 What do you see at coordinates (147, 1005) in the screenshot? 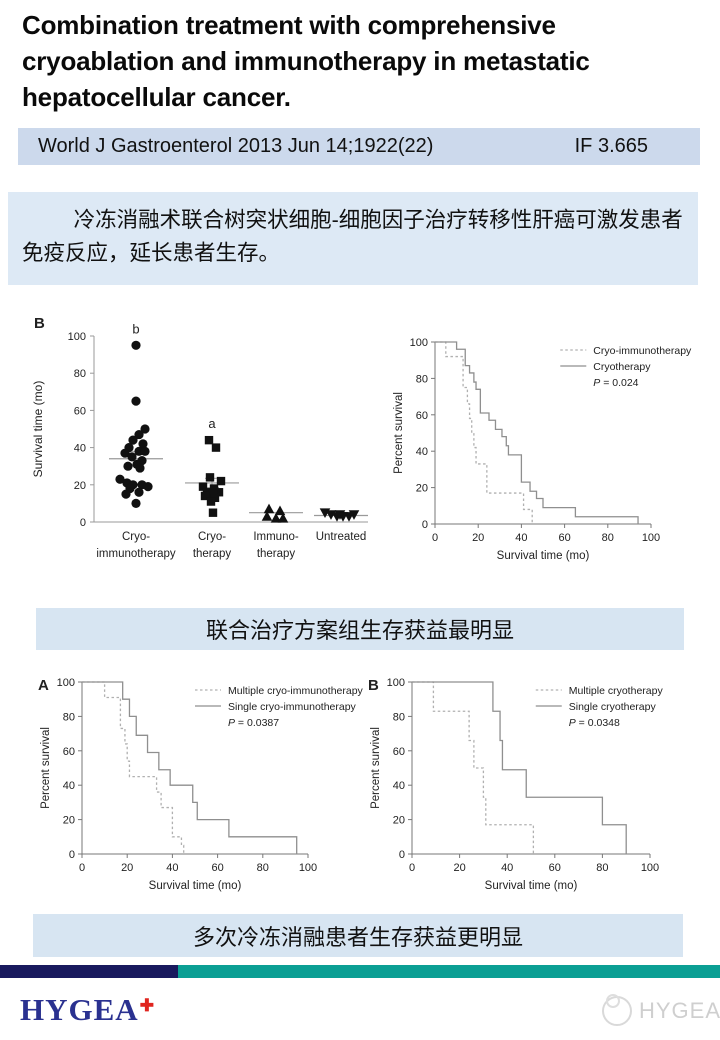
I see `hygea-logo-cross-icon: ✚` at bounding box center [147, 1005].